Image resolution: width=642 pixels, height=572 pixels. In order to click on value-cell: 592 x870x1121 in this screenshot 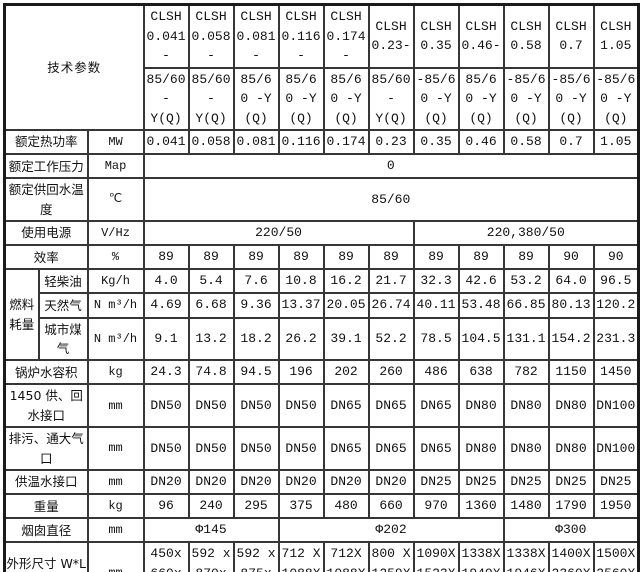, I will do `click(211, 556)`.